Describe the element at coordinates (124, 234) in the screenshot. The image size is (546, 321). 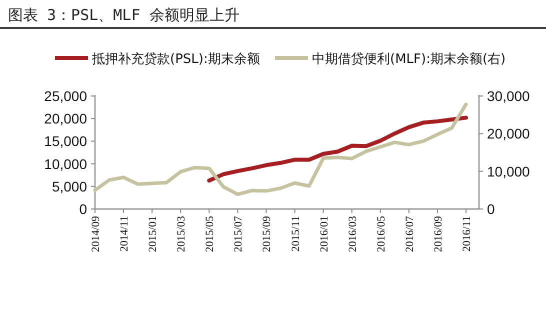
I see `x-tick-label: 2014/11` at that location.